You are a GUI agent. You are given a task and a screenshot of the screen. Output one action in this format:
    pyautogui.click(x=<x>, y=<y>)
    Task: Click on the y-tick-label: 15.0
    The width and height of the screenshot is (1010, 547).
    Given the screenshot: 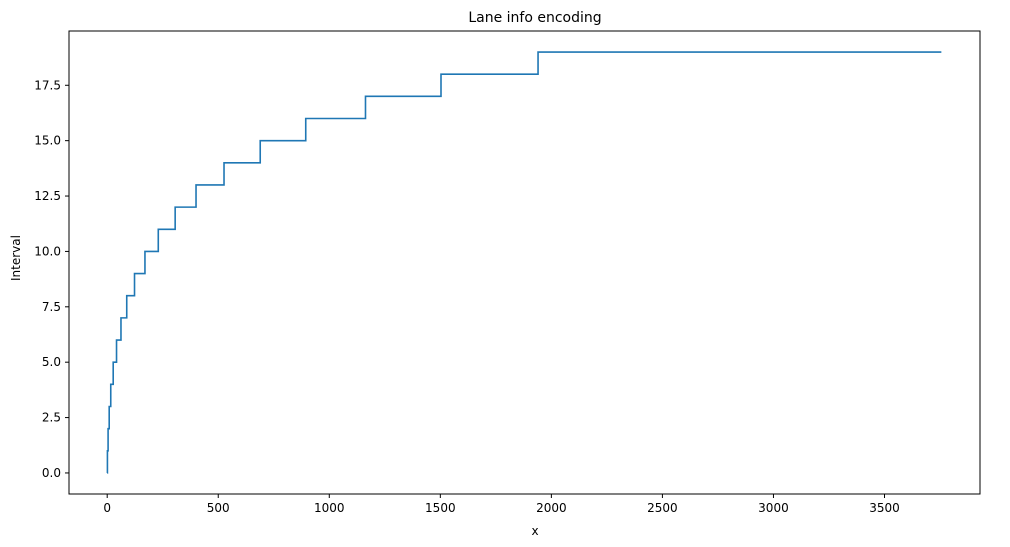 What is the action you would take?
    pyautogui.click(x=47, y=141)
    